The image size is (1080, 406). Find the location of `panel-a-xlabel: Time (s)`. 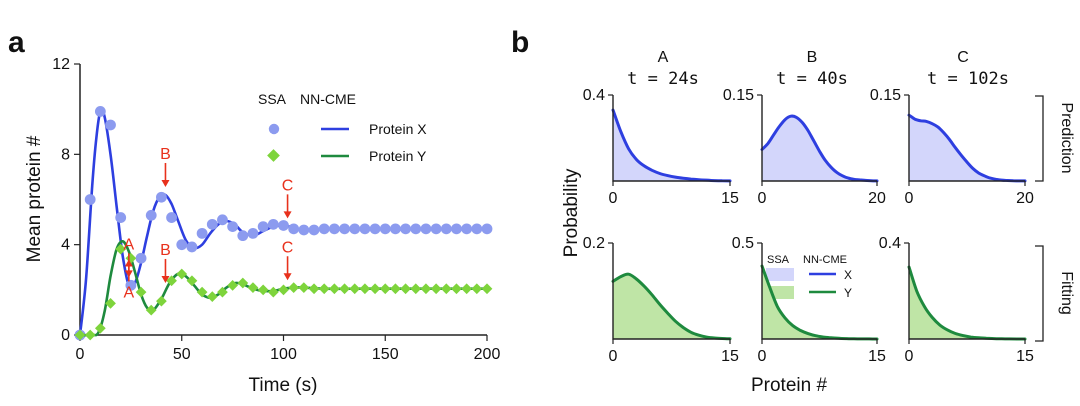

panel-a-xlabel: Time (s) is located at coordinates (283, 385).